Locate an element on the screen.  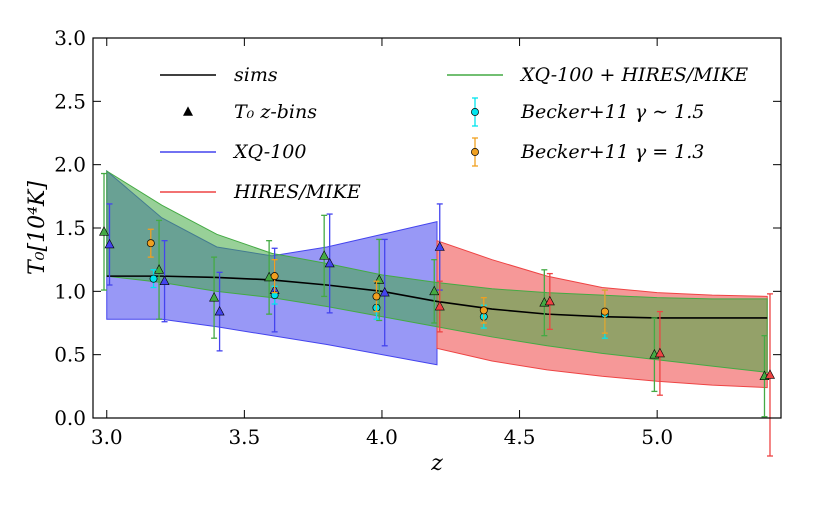
x-tick-label: 5.0 is located at coordinates (657, 437).